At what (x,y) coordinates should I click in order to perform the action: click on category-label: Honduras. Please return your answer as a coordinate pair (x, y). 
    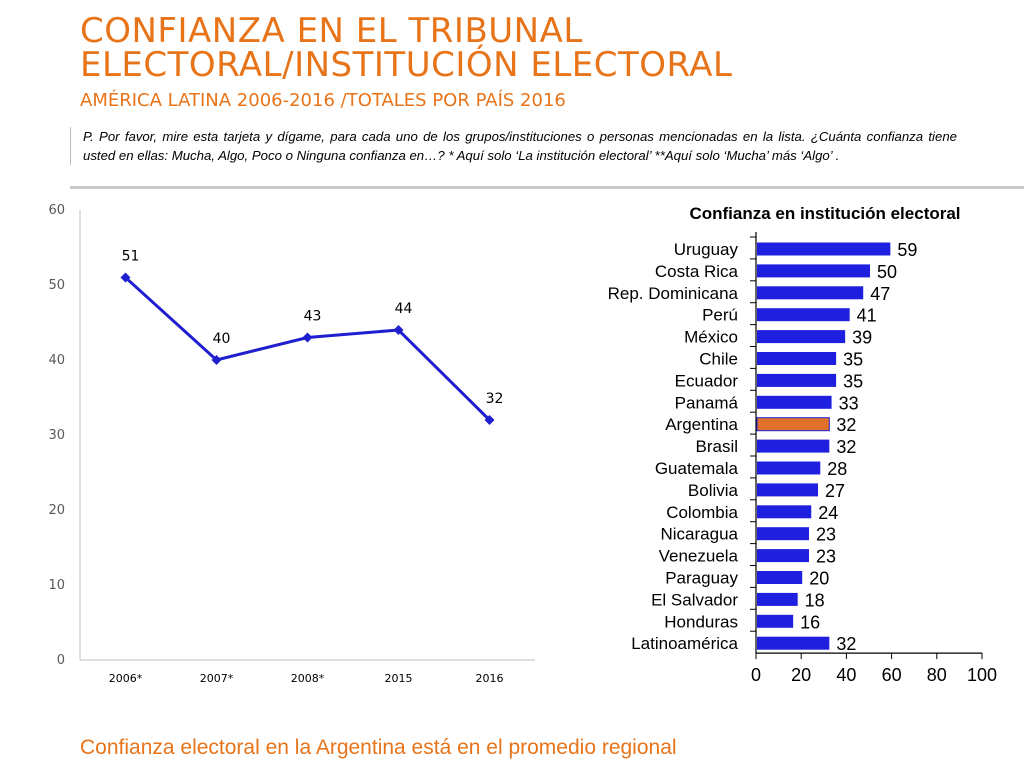
    Looking at the image, I should click on (701, 621).